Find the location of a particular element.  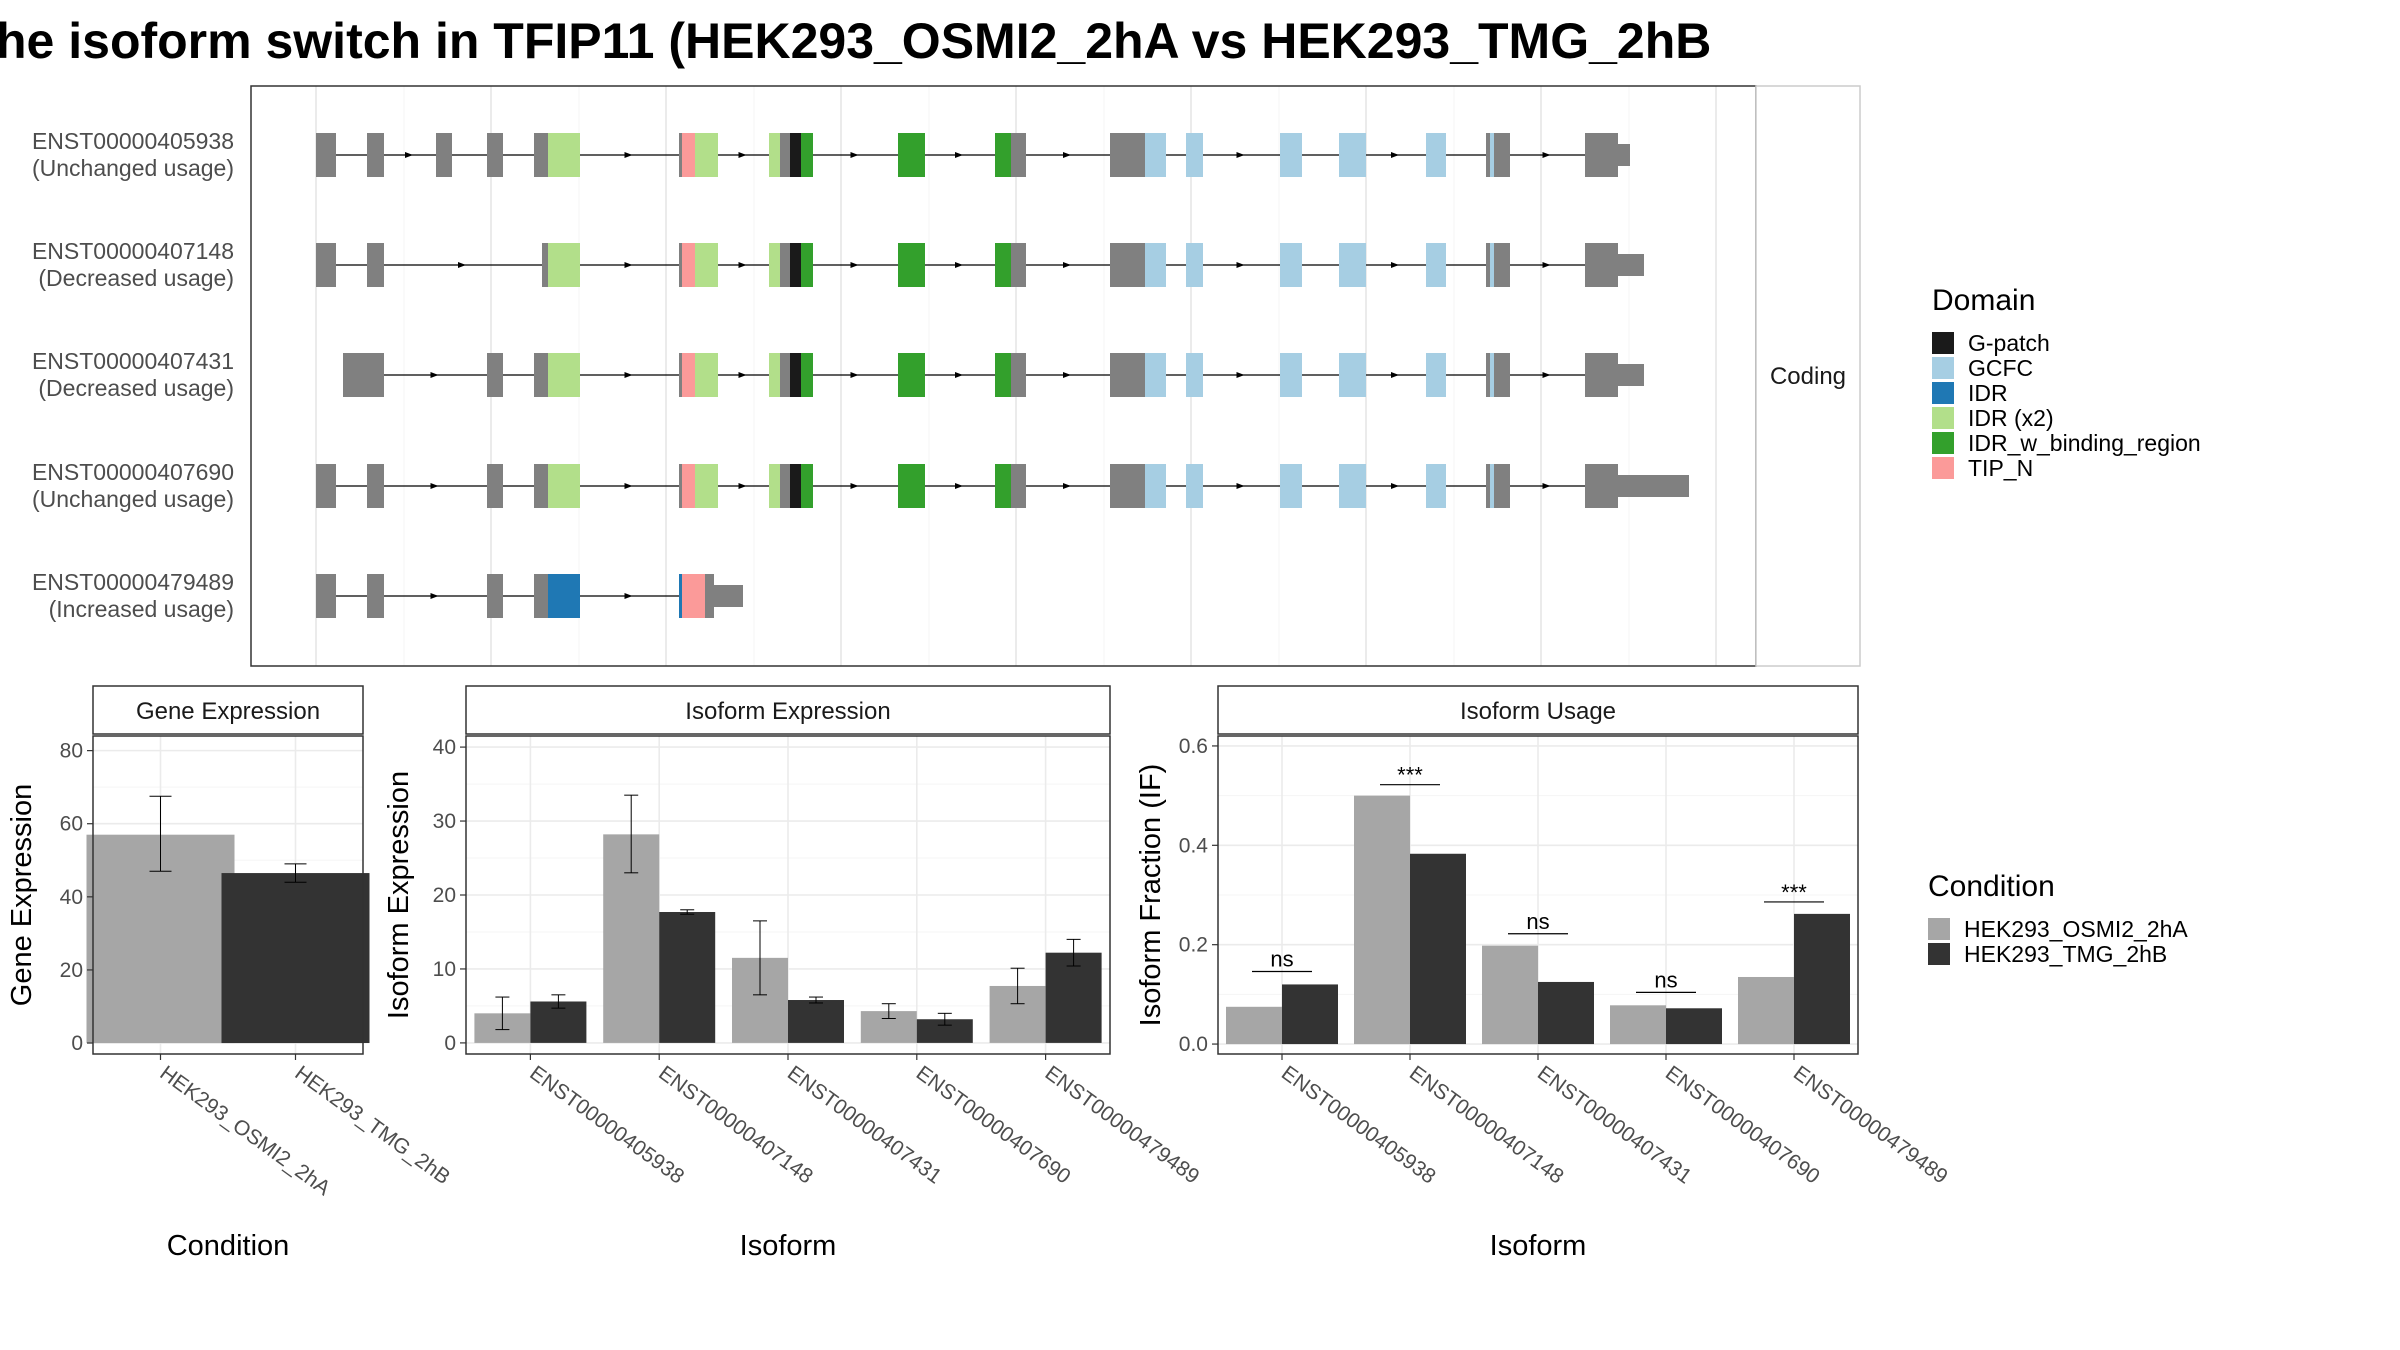

bar-HEK293_TMG_2hB-ENST00000407431 is located at coordinates (1566, 1013).